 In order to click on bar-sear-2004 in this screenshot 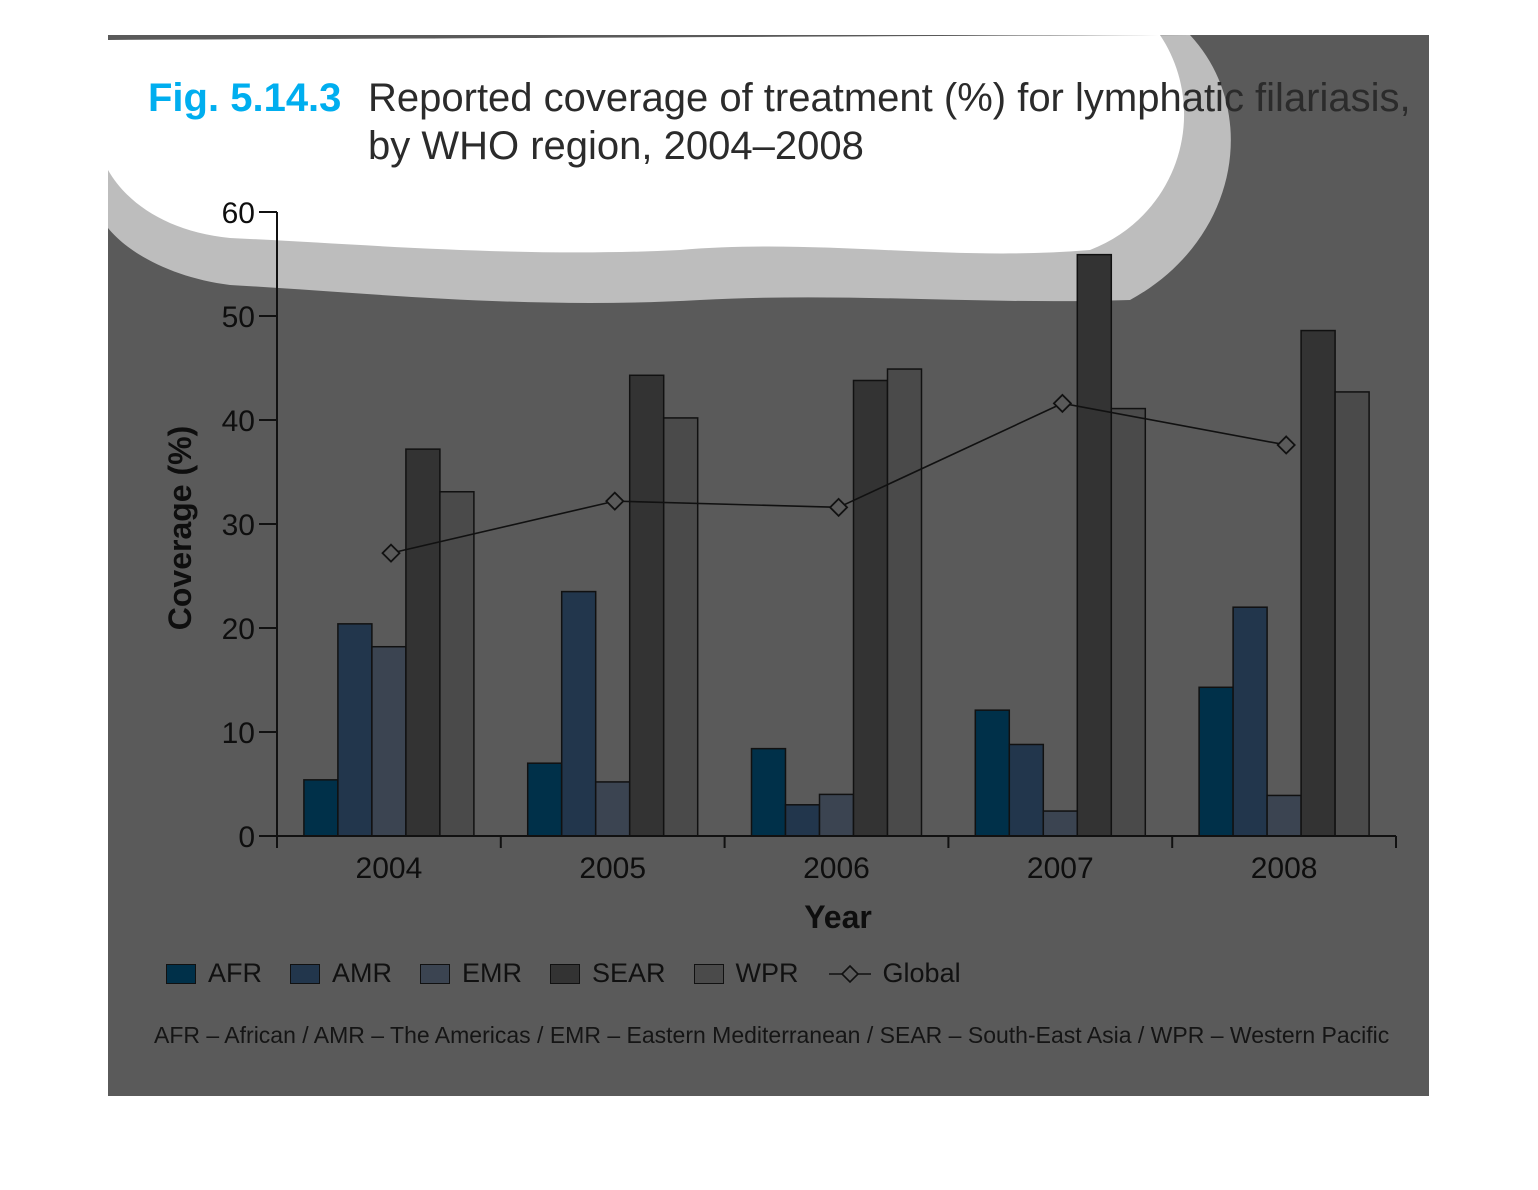, I will do `click(423, 642)`.